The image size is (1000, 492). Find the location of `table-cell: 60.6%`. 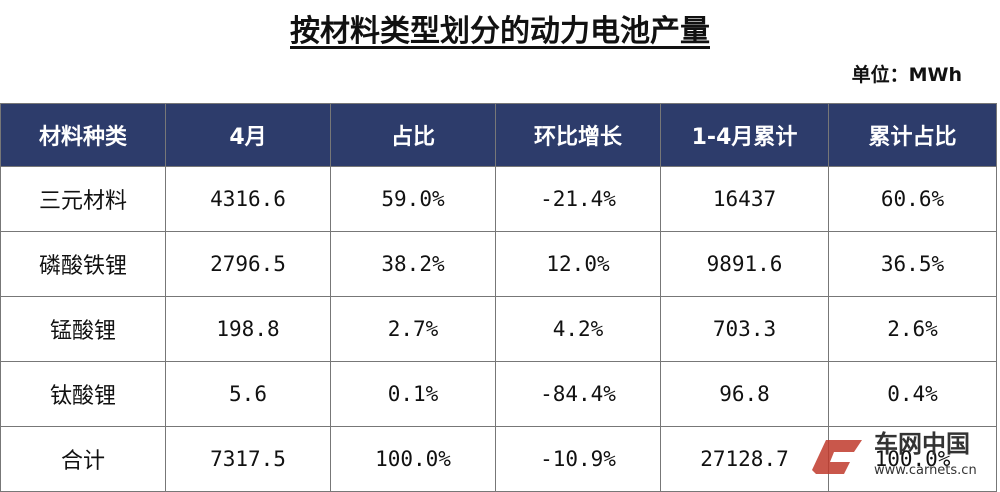

table-cell: 60.6% is located at coordinates (912, 199).